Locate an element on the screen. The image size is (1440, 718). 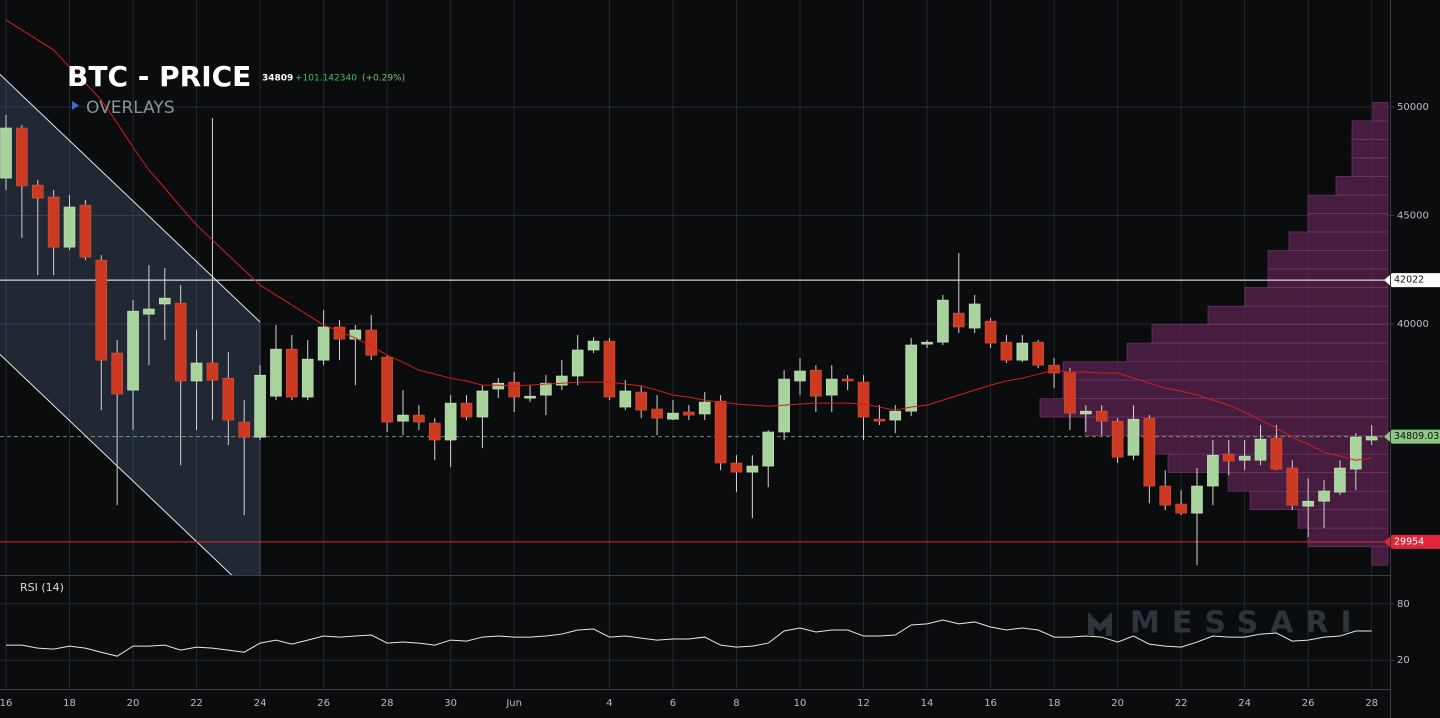
watermark-logo is located at coordinates (1100, 624).